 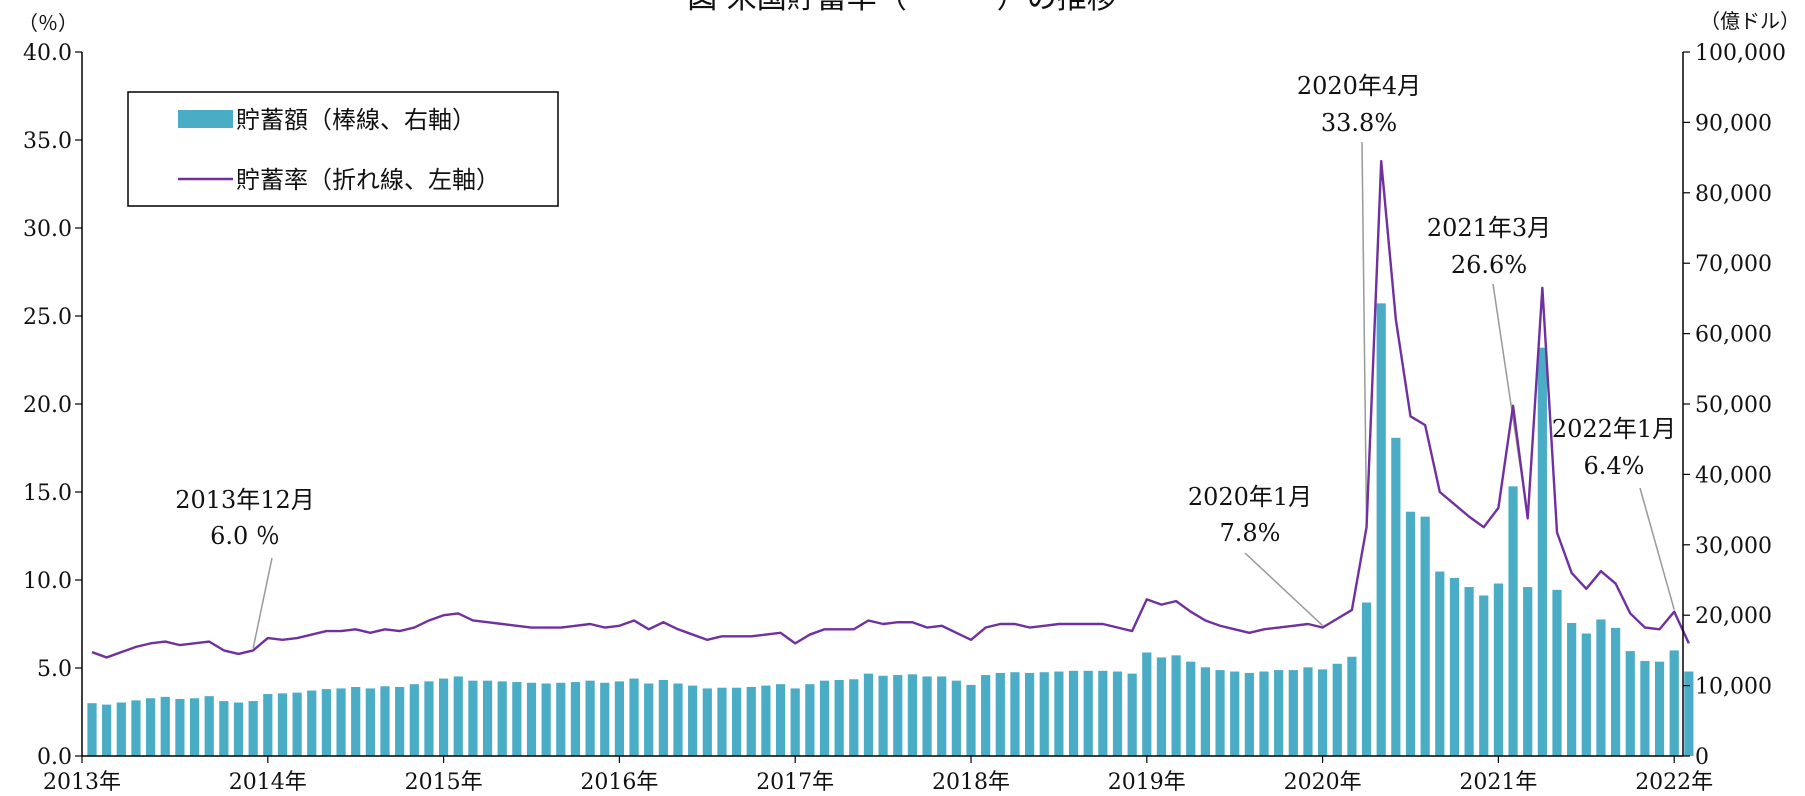 I want to click on right-tick-label: 70,000, so click(x=1733, y=264).